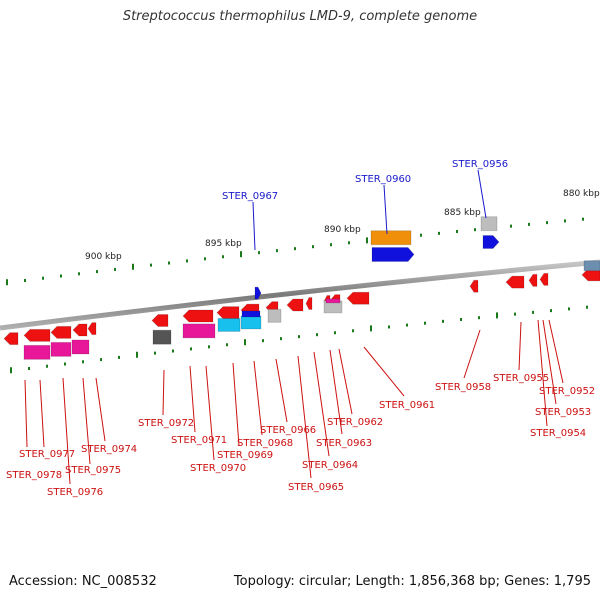  Describe the element at coordinates (383, 179) in the screenshot. I see `gene-label-ster-0960: STER_0960` at that location.